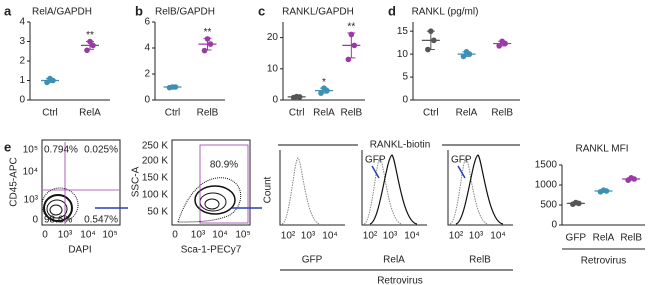 The image size is (650, 285). Describe the element at coordinates (22, 41) in the screenshot. I see `y-tick-label: 3` at that location.